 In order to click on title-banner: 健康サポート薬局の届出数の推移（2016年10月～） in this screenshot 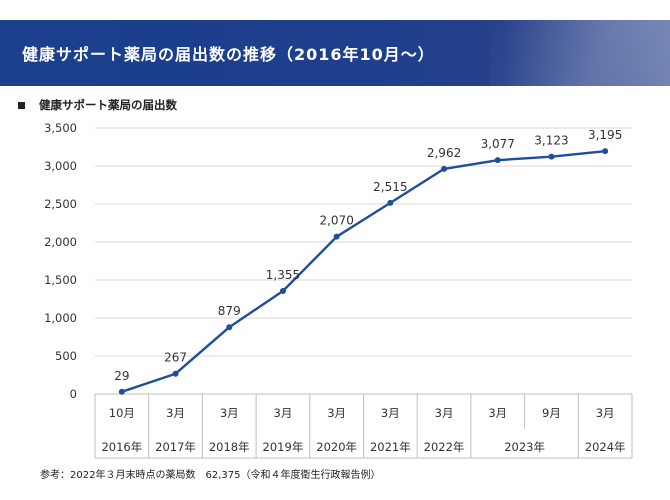, I will do `click(335, 53)`.